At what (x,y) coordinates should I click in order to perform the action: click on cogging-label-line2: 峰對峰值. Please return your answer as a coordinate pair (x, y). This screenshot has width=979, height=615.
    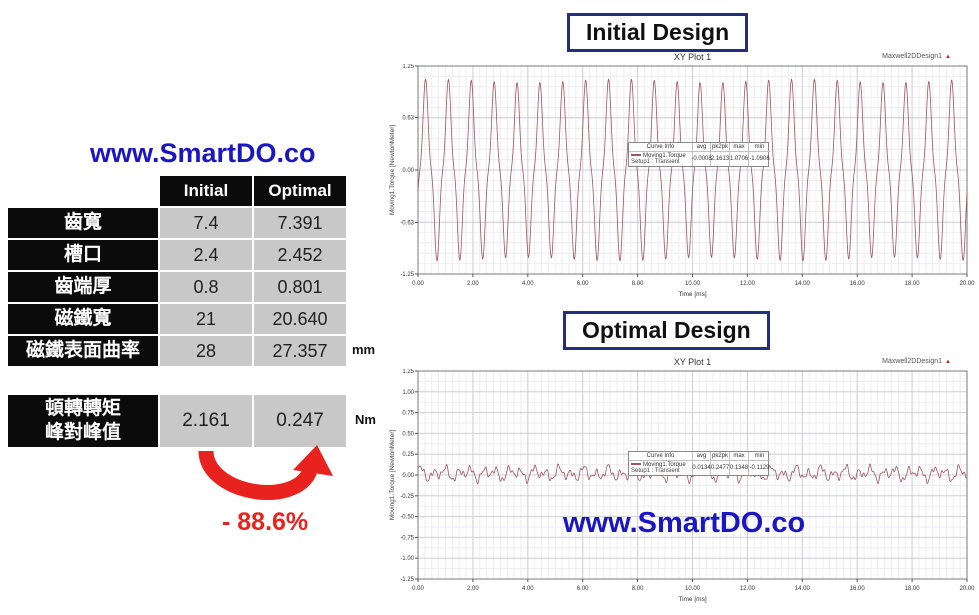
    Looking at the image, I should click on (82, 432).